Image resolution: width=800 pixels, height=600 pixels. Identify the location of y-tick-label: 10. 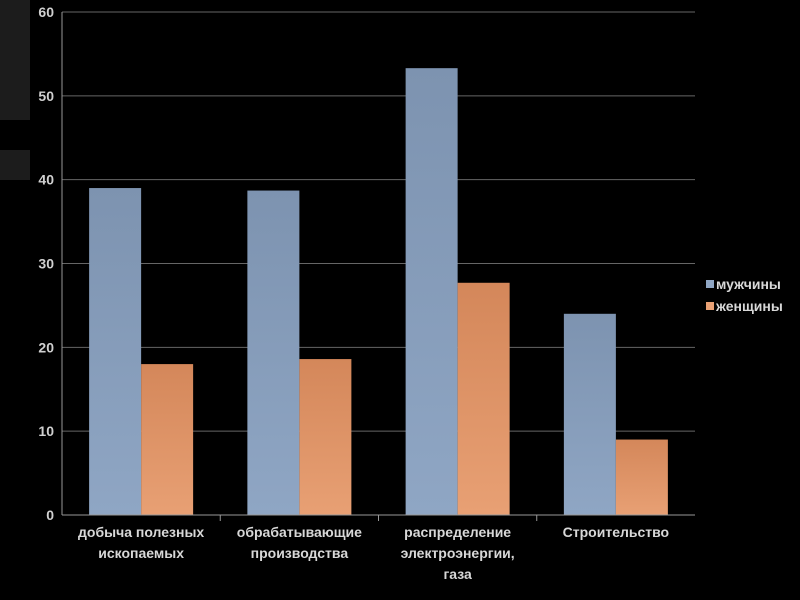
(46, 431).